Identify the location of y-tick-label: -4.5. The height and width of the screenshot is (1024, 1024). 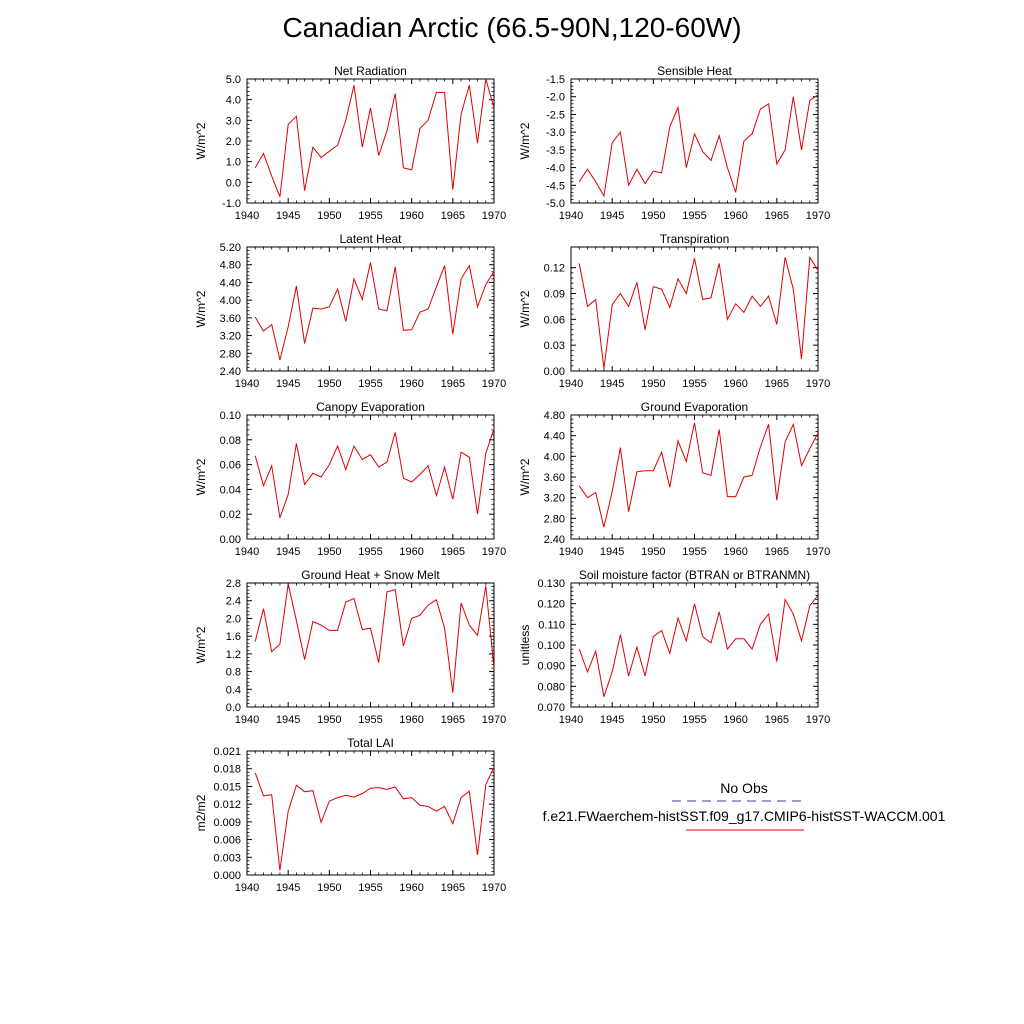
(555, 186).